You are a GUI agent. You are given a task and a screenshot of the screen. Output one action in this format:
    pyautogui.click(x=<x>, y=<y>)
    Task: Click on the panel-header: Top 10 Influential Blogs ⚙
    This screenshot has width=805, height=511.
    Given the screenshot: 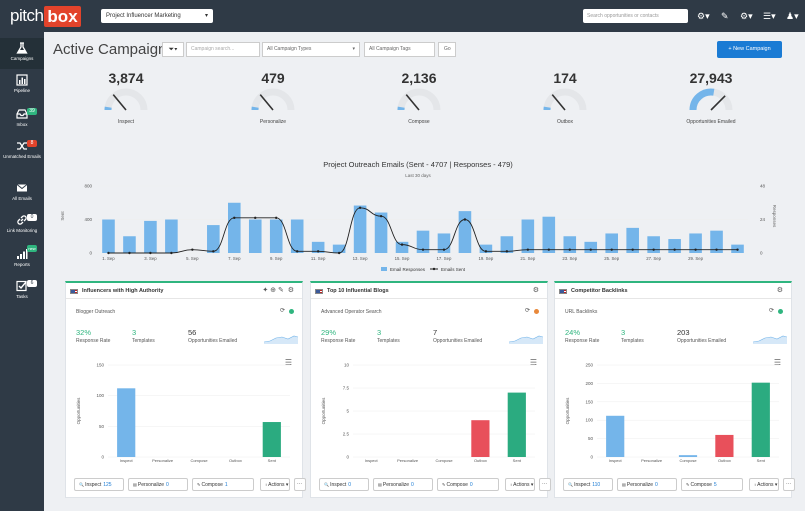 What is the action you would take?
    pyautogui.click(x=429, y=291)
    